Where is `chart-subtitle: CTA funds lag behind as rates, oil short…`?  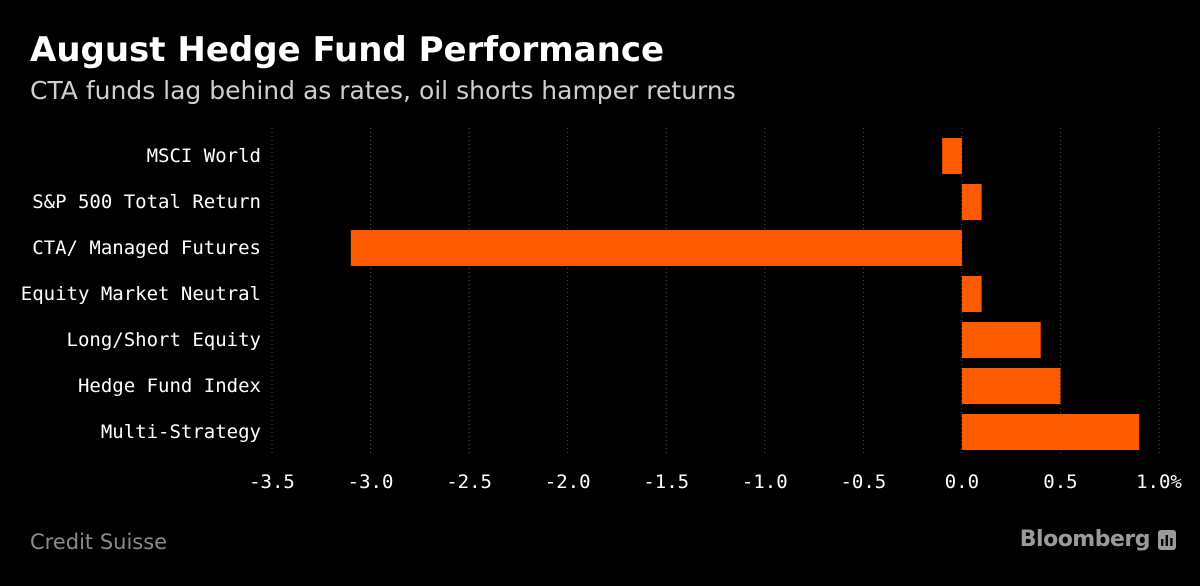 chart-subtitle: CTA funds lag behind as rates, oil short… is located at coordinates (383, 90).